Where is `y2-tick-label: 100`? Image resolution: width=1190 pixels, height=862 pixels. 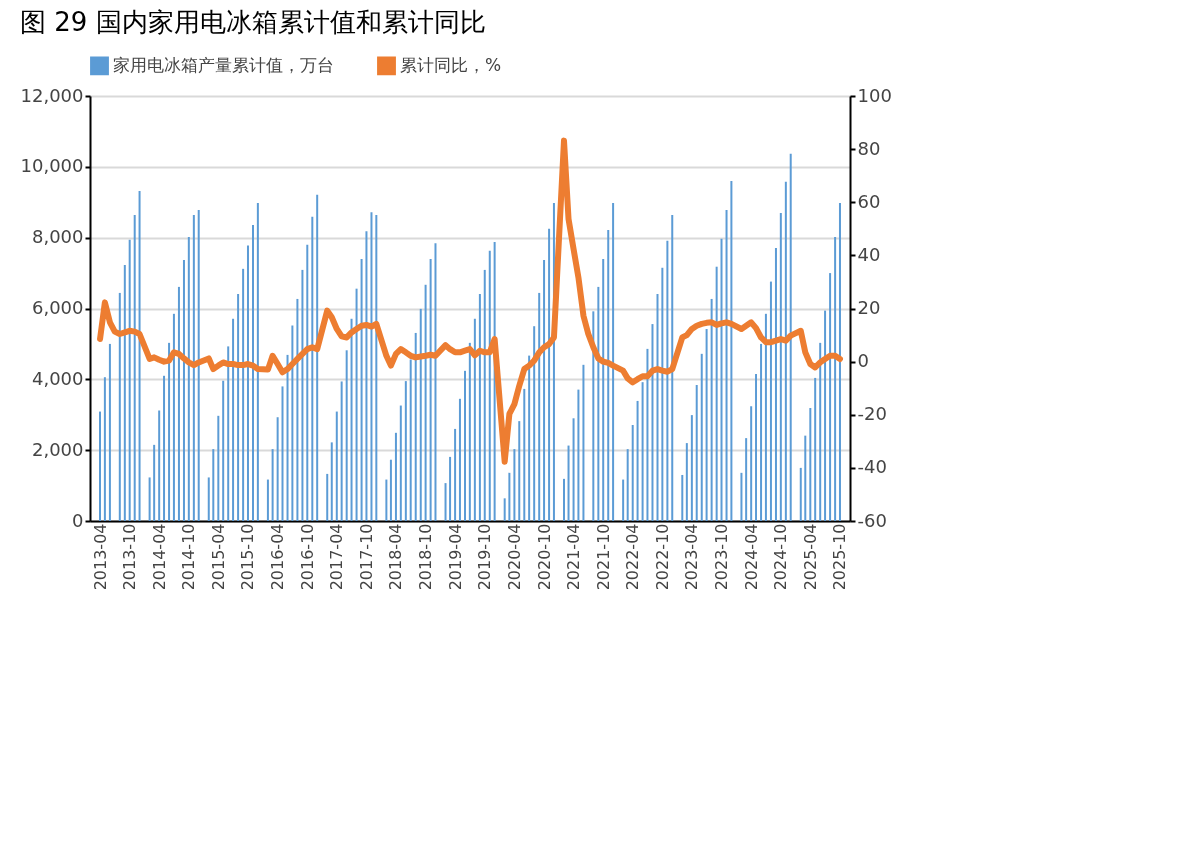
y2-tick-label: 100 is located at coordinates (874, 95).